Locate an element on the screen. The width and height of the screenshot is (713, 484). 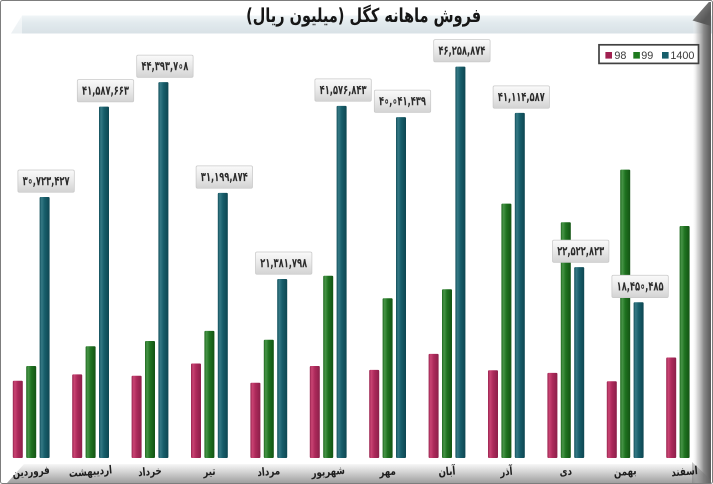
svg-text: 99 is located at coordinates (647, 56).